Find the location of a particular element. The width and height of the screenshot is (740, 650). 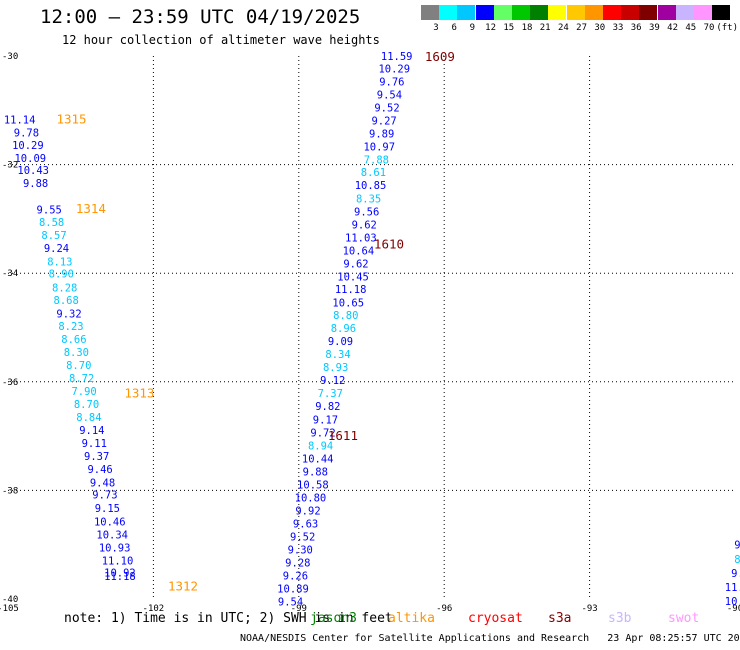

color-scale-label: 33 is located at coordinates (618, 28).